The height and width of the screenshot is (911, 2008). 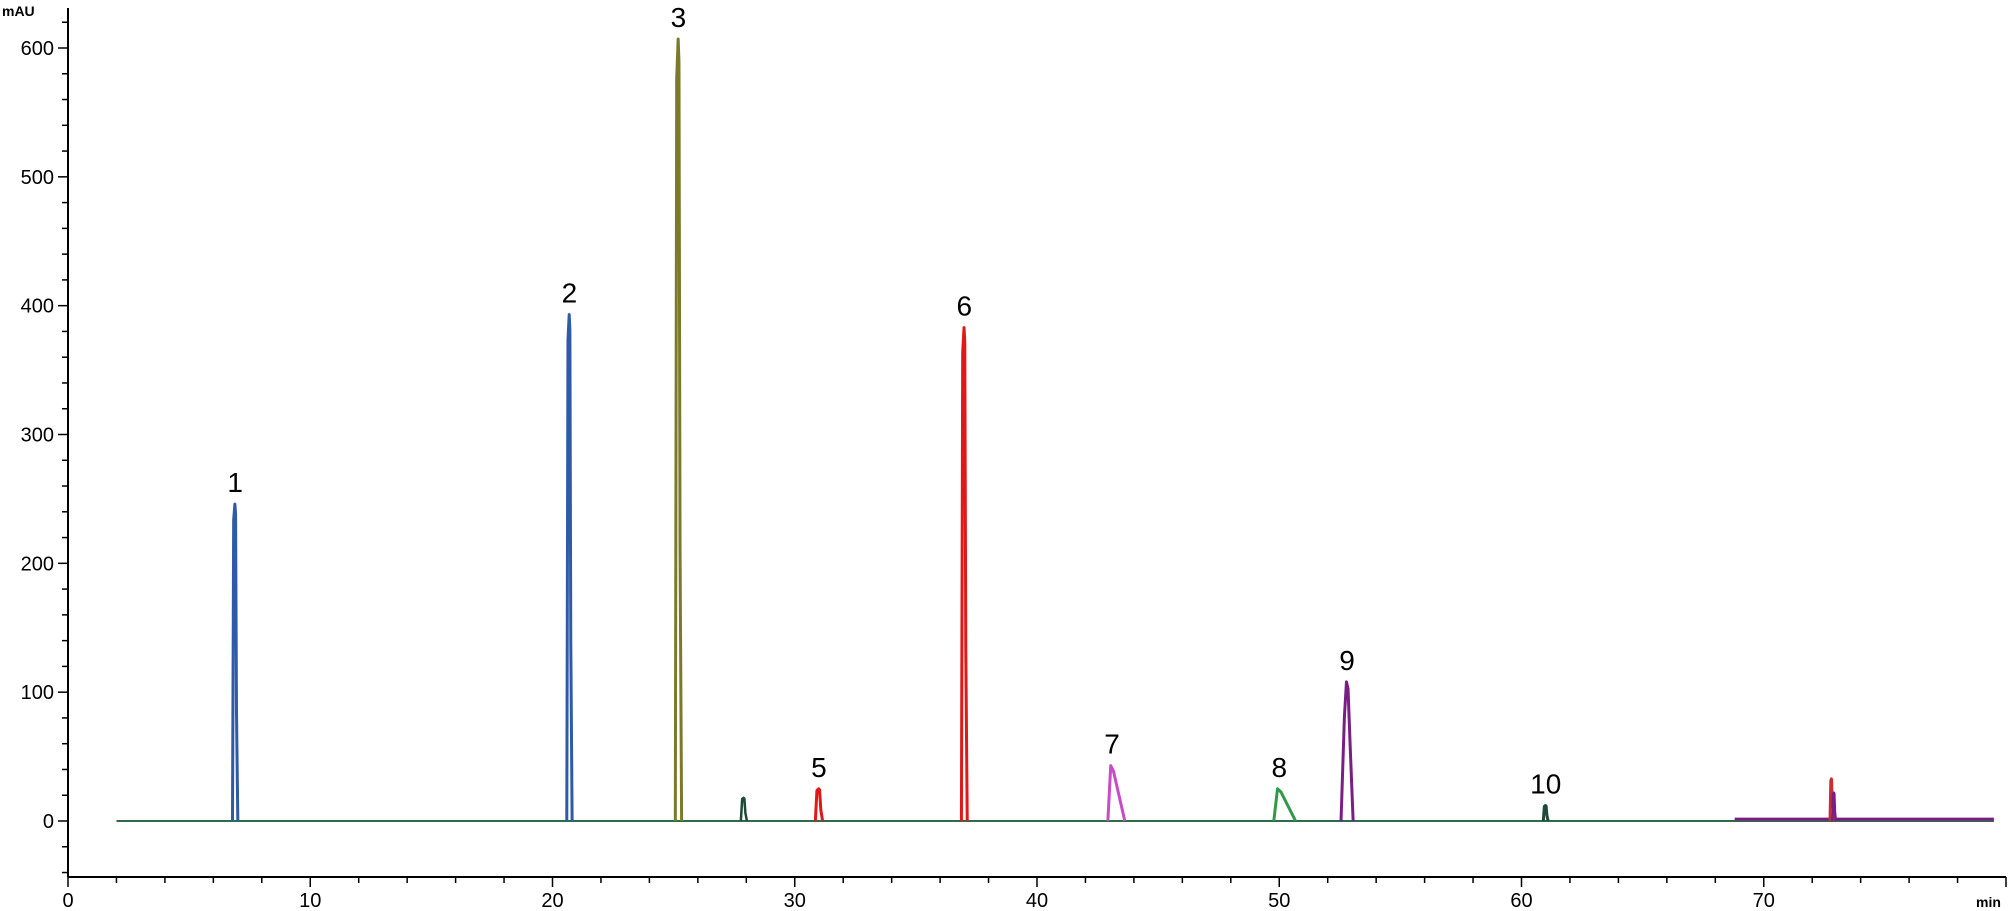 I want to click on x-axis-ticks: 0 10 20 30 40 50 60 70, so click(x=1034, y=894).